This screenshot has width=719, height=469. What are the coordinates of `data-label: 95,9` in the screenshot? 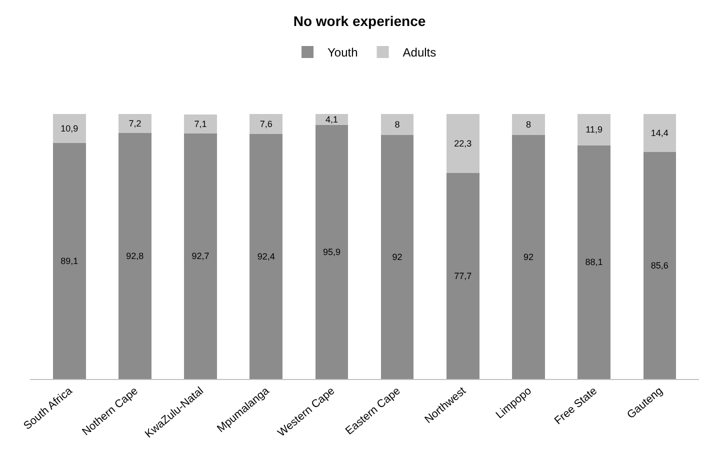 It's located at (331, 251).